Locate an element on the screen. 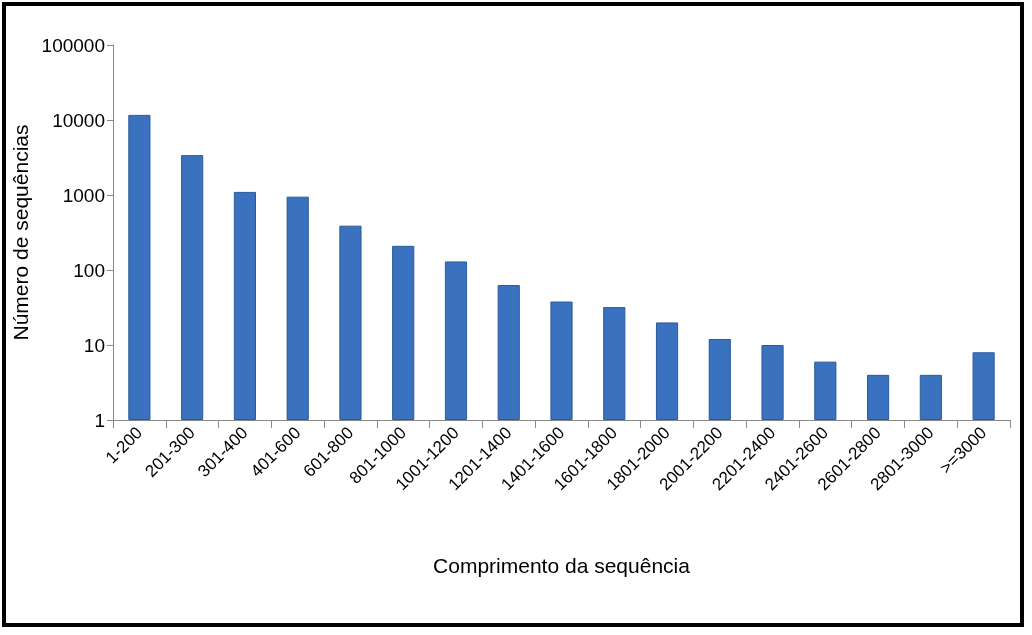  y-tick-label: 10 is located at coordinates (94, 345).